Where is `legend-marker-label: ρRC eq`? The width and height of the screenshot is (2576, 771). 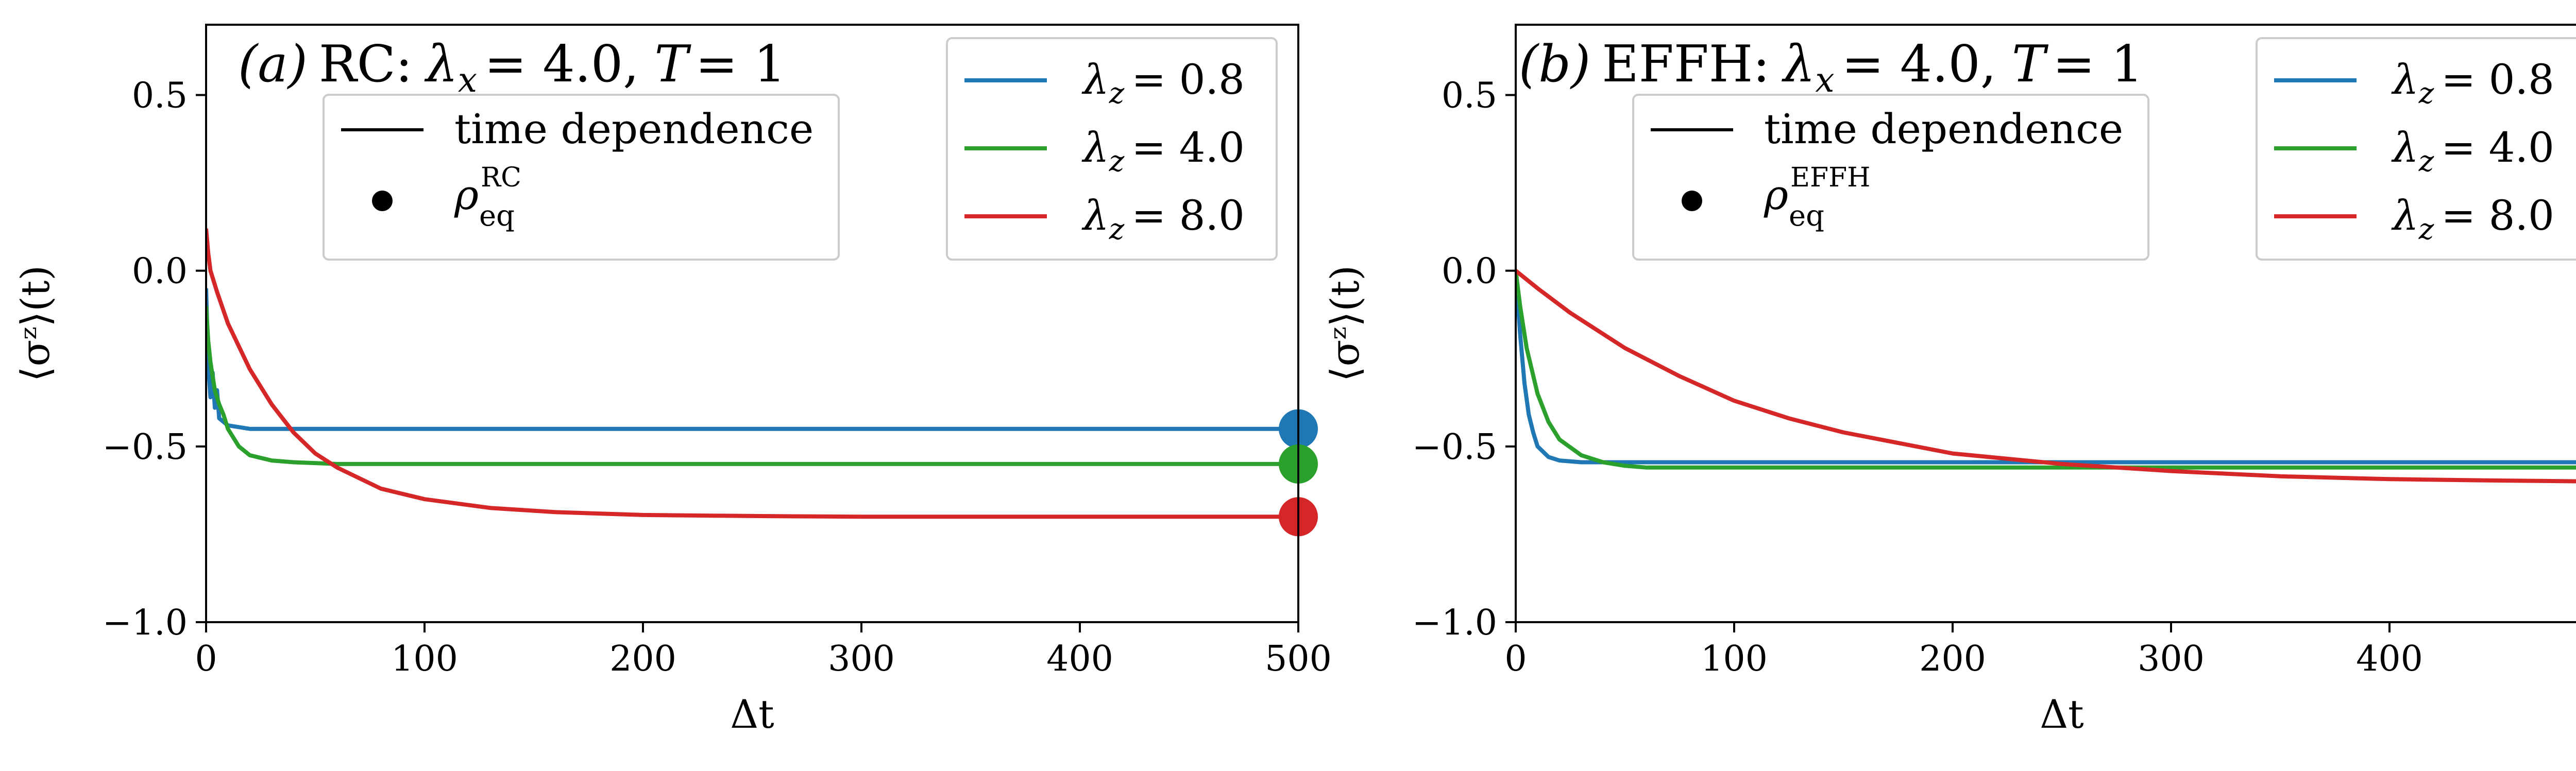 legend-marker-label: ρRC eq is located at coordinates (487, 197).